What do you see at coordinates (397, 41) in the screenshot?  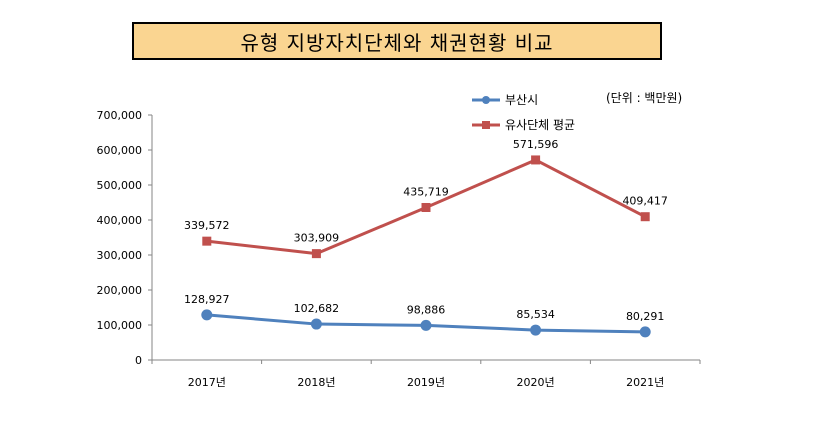 I see `chart-title: 유형 지방자치단체와 채권현황 비교` at bounding box center [397, 41].